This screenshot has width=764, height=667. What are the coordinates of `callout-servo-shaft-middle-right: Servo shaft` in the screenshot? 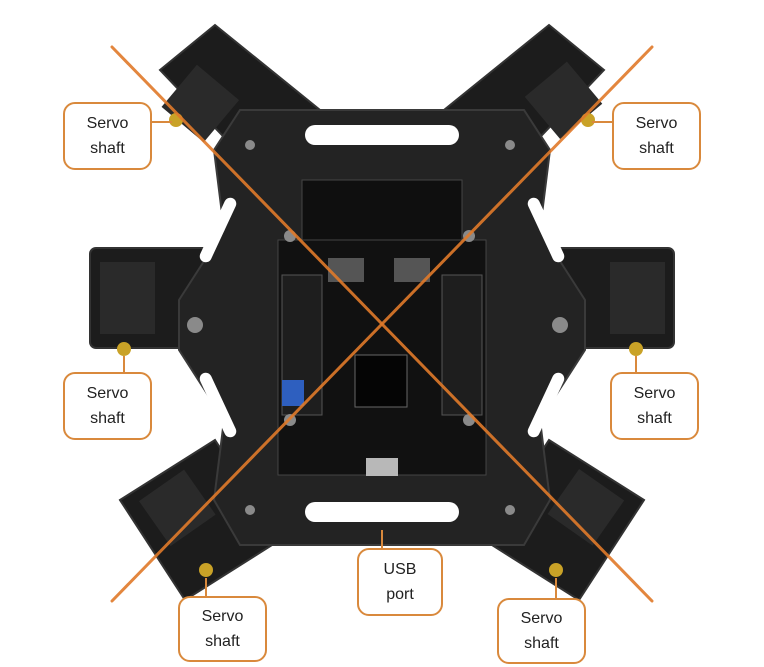 It's located at (654, 406).